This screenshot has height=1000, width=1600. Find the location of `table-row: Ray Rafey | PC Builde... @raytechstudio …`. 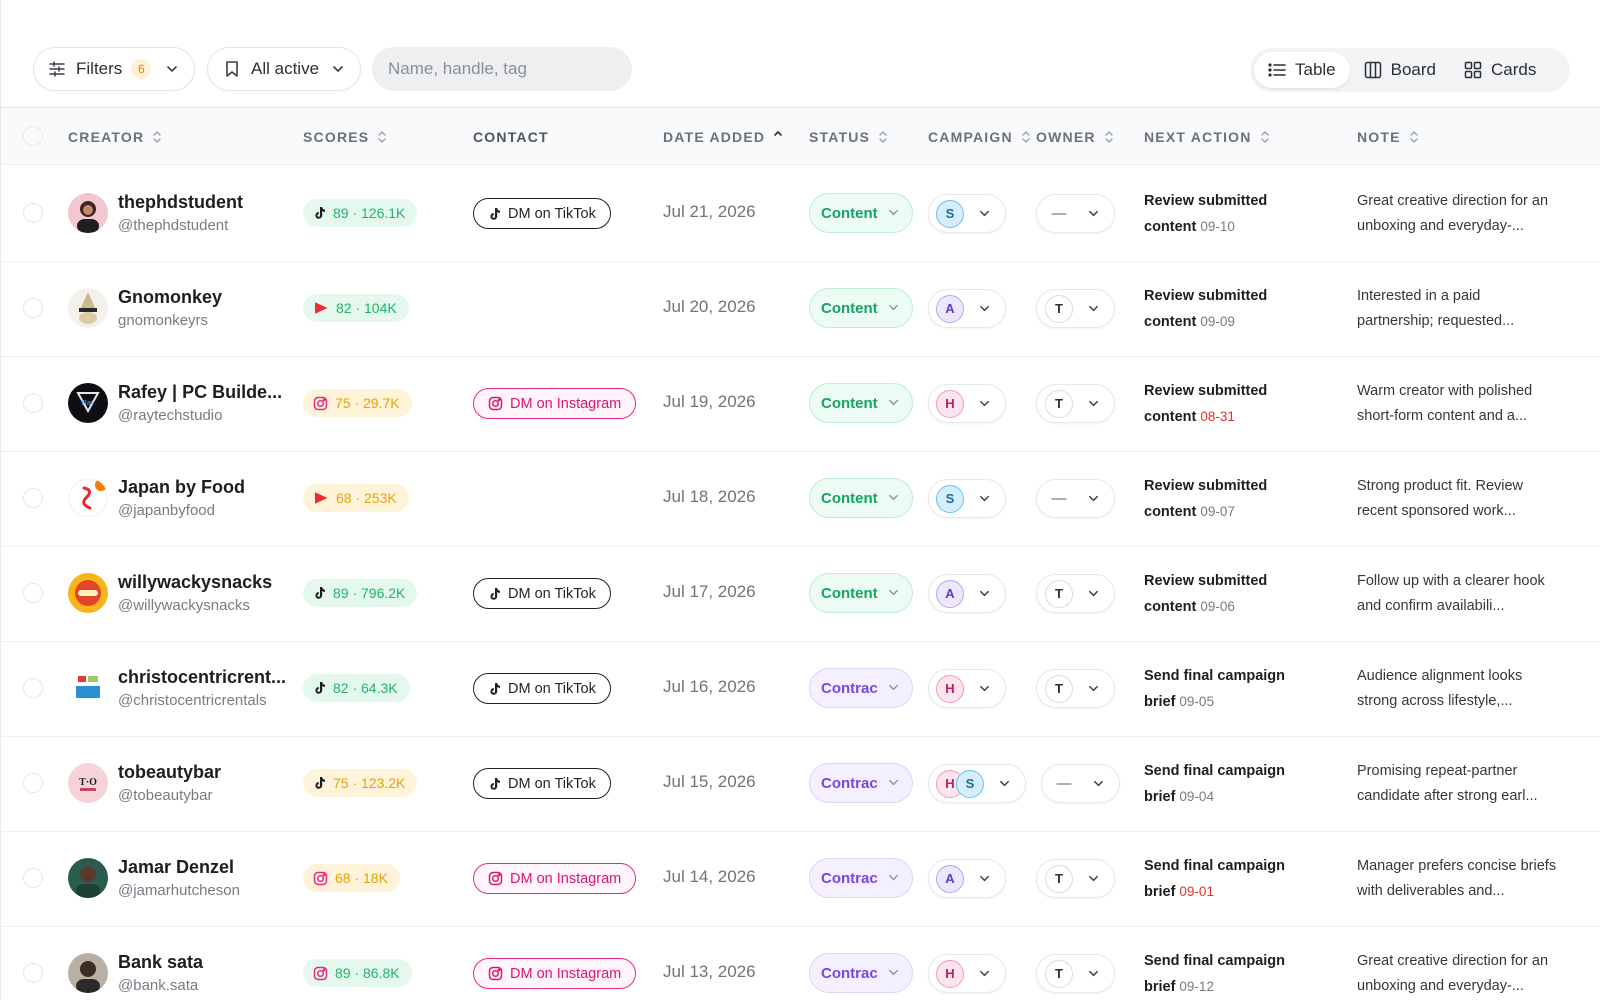

table-row: Ray Rafey | PC Builde... @raytechstudio … is located at coordinates (800, 403).